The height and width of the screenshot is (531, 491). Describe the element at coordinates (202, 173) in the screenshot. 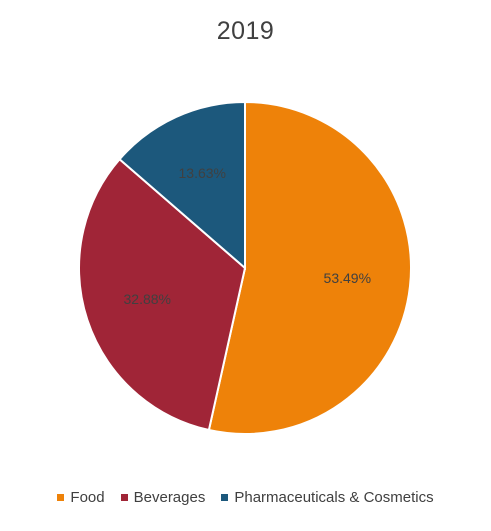

I see `data-label-pharmaceuticals-cosmetics: 13.63%` at that location.